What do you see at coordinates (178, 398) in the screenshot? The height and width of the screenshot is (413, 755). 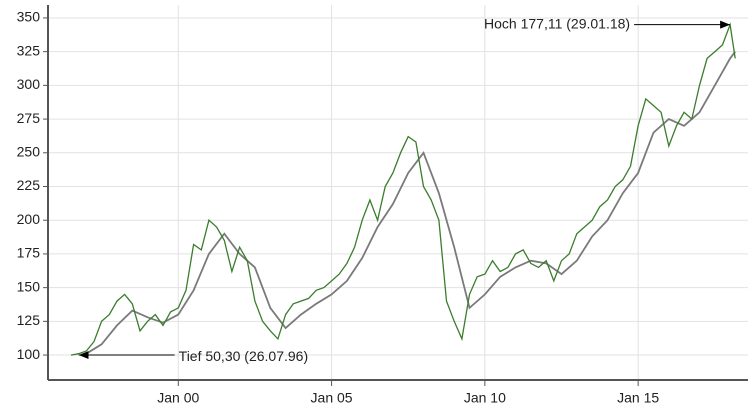 I see `x-tick-label: Jan 00` at bounding box center [178, 398].